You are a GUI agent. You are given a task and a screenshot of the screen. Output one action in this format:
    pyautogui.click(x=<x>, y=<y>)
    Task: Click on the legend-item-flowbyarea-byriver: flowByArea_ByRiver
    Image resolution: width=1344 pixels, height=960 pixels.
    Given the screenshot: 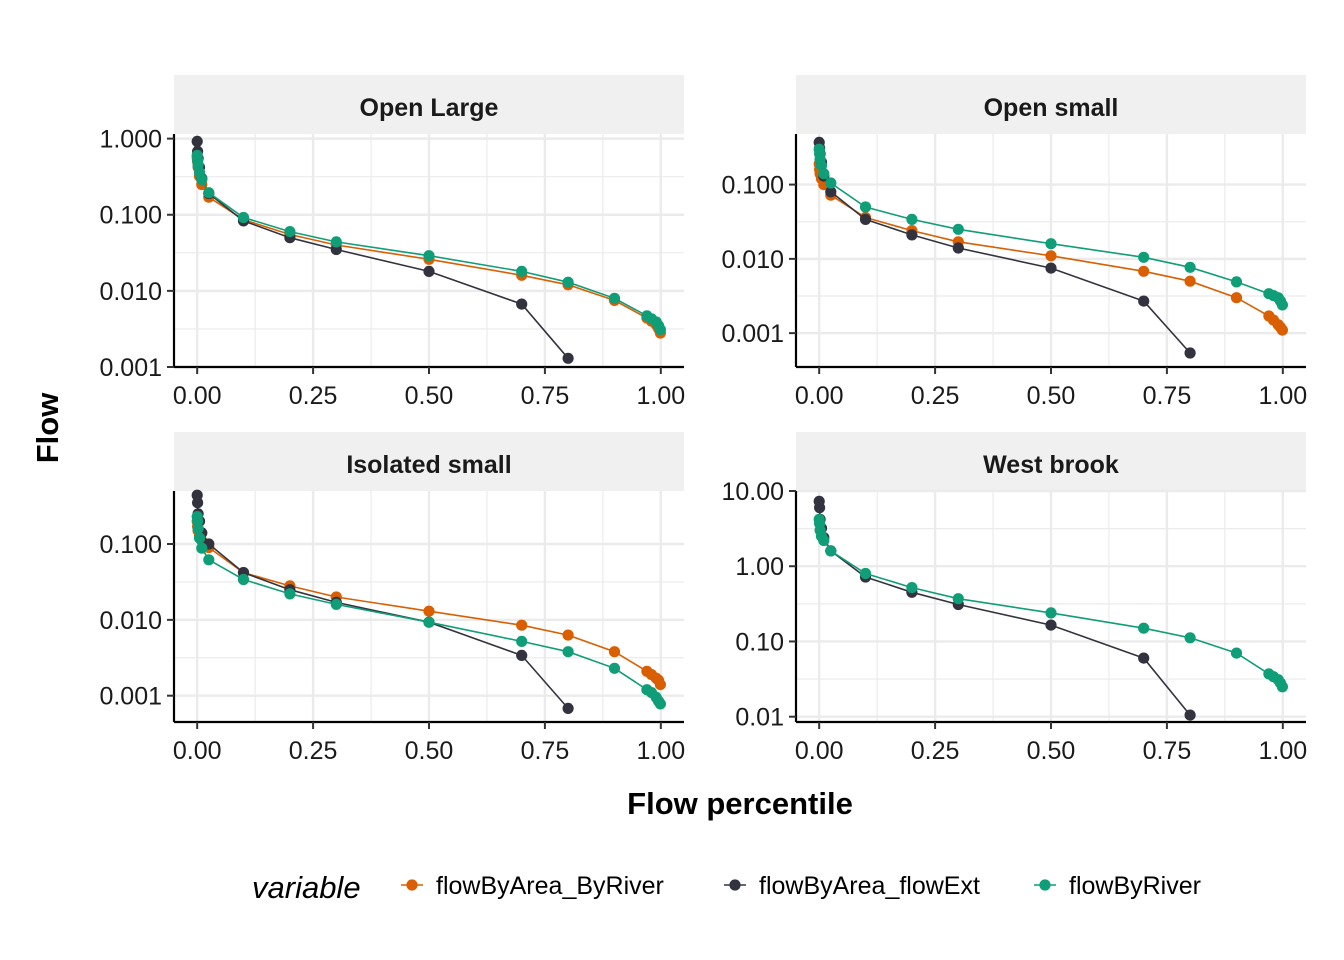 What is the action you would take?
    pyautogui.click(x=532, y=886)
    